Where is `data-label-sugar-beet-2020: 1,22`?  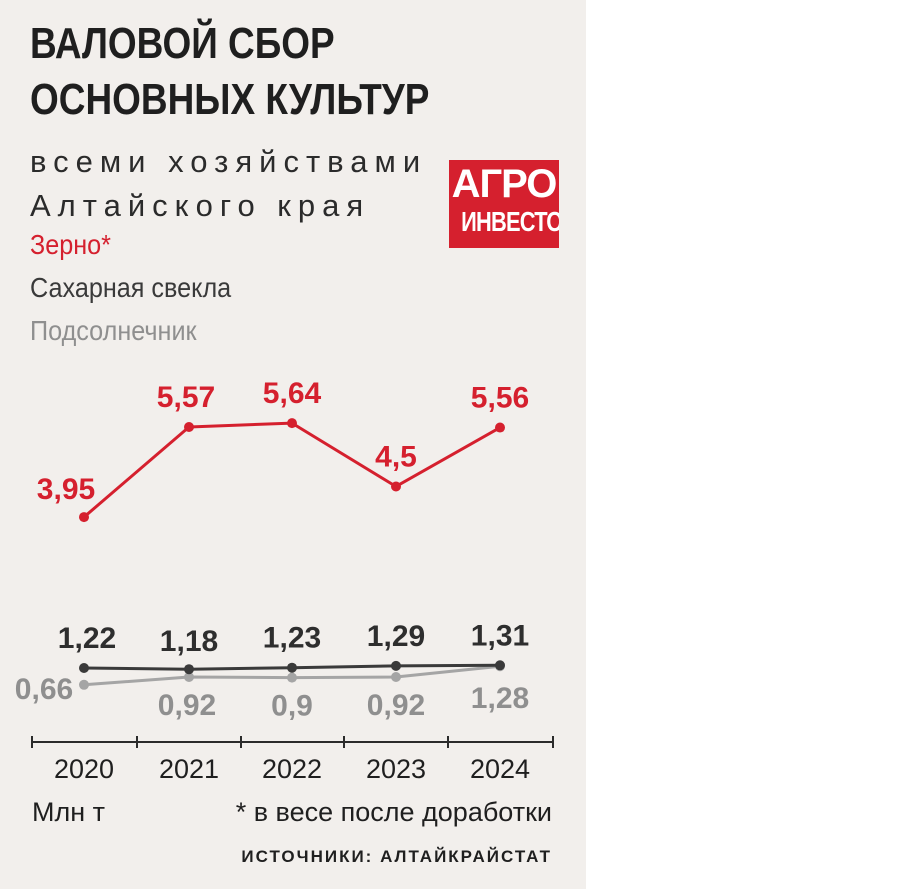 data-label-sugar-beet-2020: 1,22 is located at coordinates (87, 638).